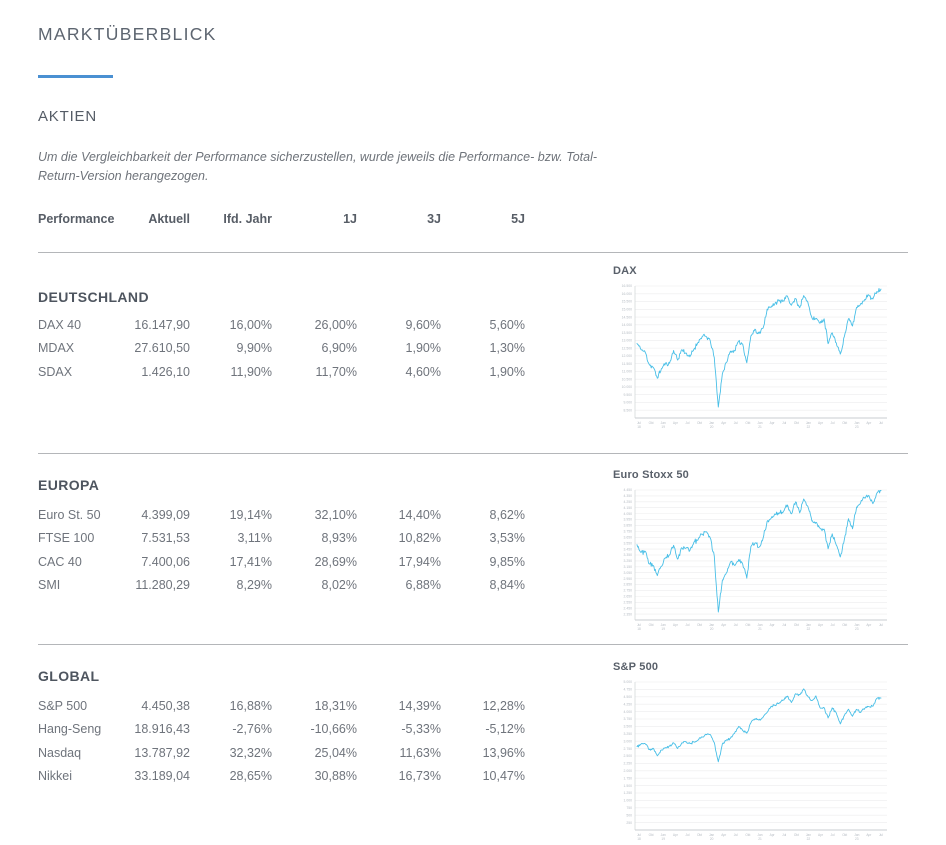 The height and width of the screenshot is (845, 946). What do you see at coordinates (628, 490) in the screenshot?
I see `svg-text: 4.450` at bounding box center [628, 490].